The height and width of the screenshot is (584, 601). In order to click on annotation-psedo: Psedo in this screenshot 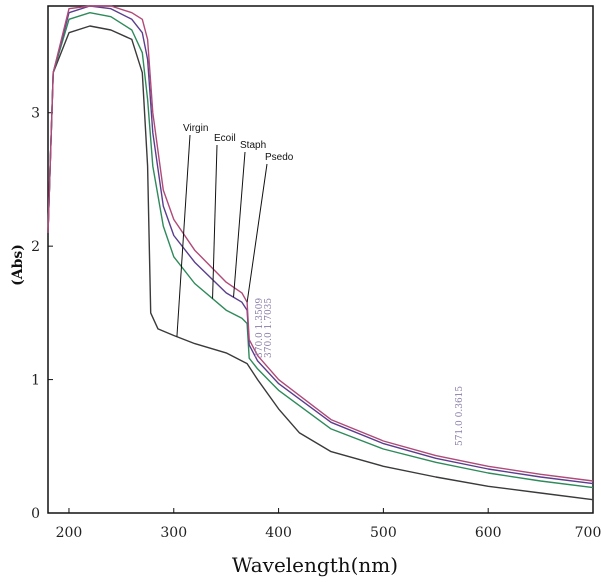, I will do `click(279, 157)`.